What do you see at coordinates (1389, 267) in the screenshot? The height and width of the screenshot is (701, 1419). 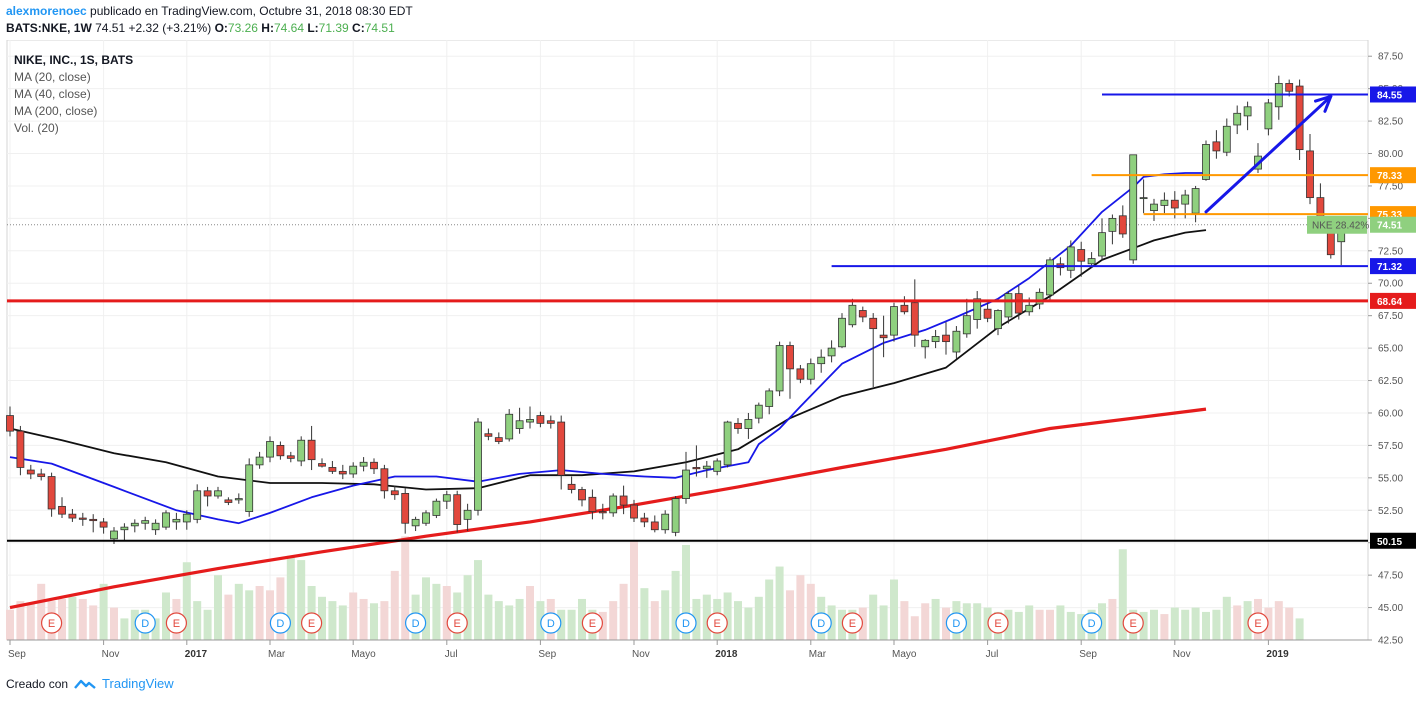 I see `price-tag-label: 71.32` at bounding box center [1389, 267].